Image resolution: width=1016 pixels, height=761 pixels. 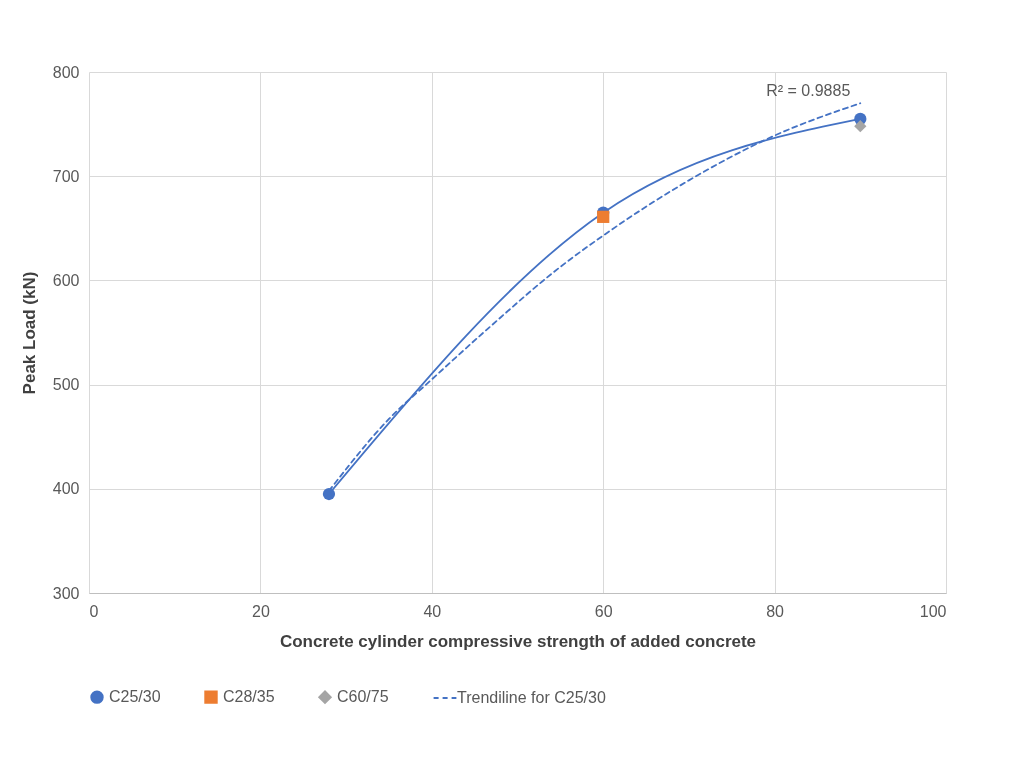 What do you see at coordinates (94, 611) in the screenshot?
I see `x-tick-label: 0` at bounding box center [94, 611].